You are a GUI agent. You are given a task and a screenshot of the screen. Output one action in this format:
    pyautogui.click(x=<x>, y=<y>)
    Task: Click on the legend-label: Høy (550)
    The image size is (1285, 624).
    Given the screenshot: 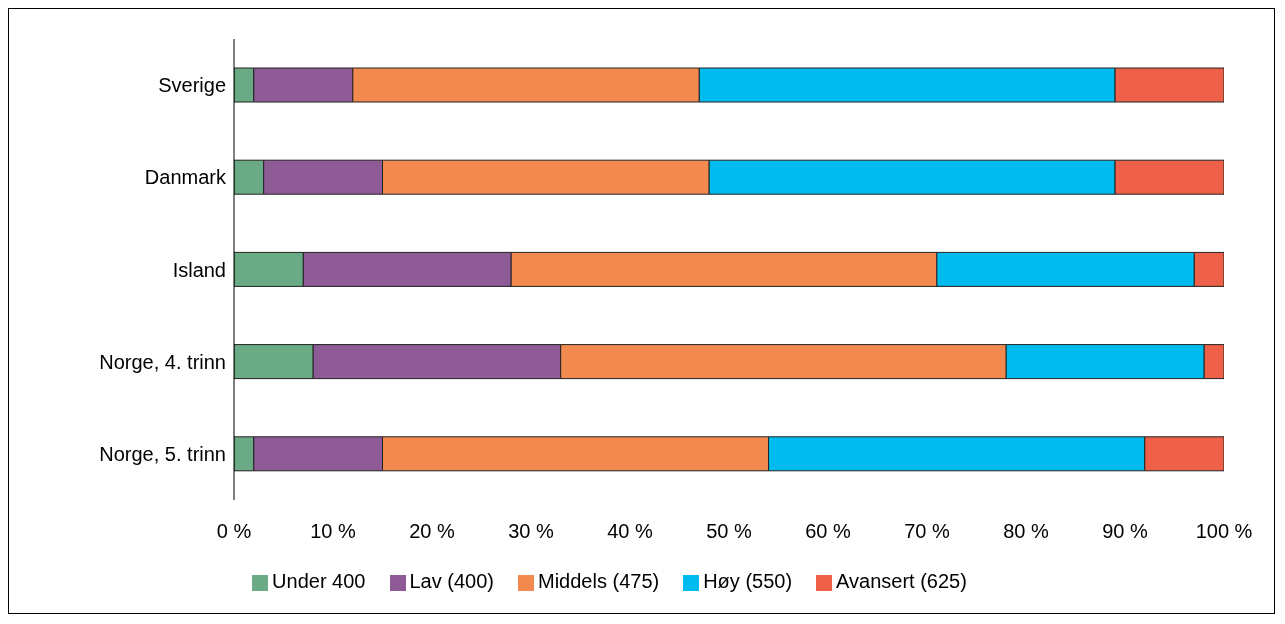 What is the action you would take?
    pyautogui.click(x=748, y=581)
    